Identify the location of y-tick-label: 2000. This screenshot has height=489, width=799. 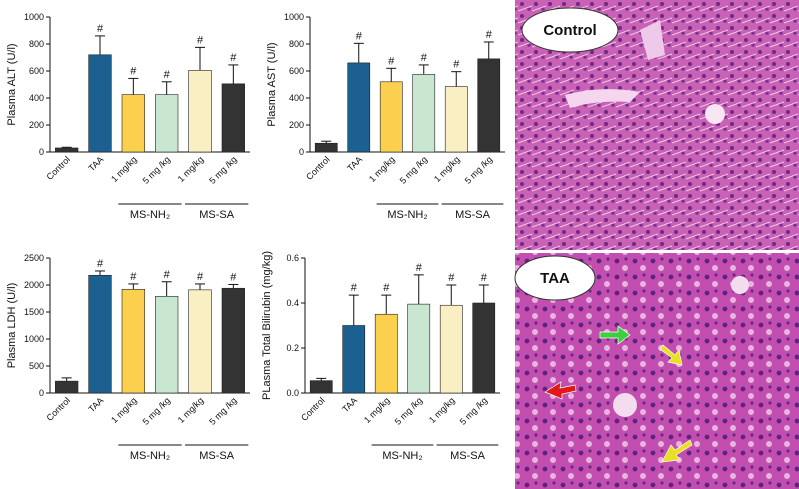
(34, 285).